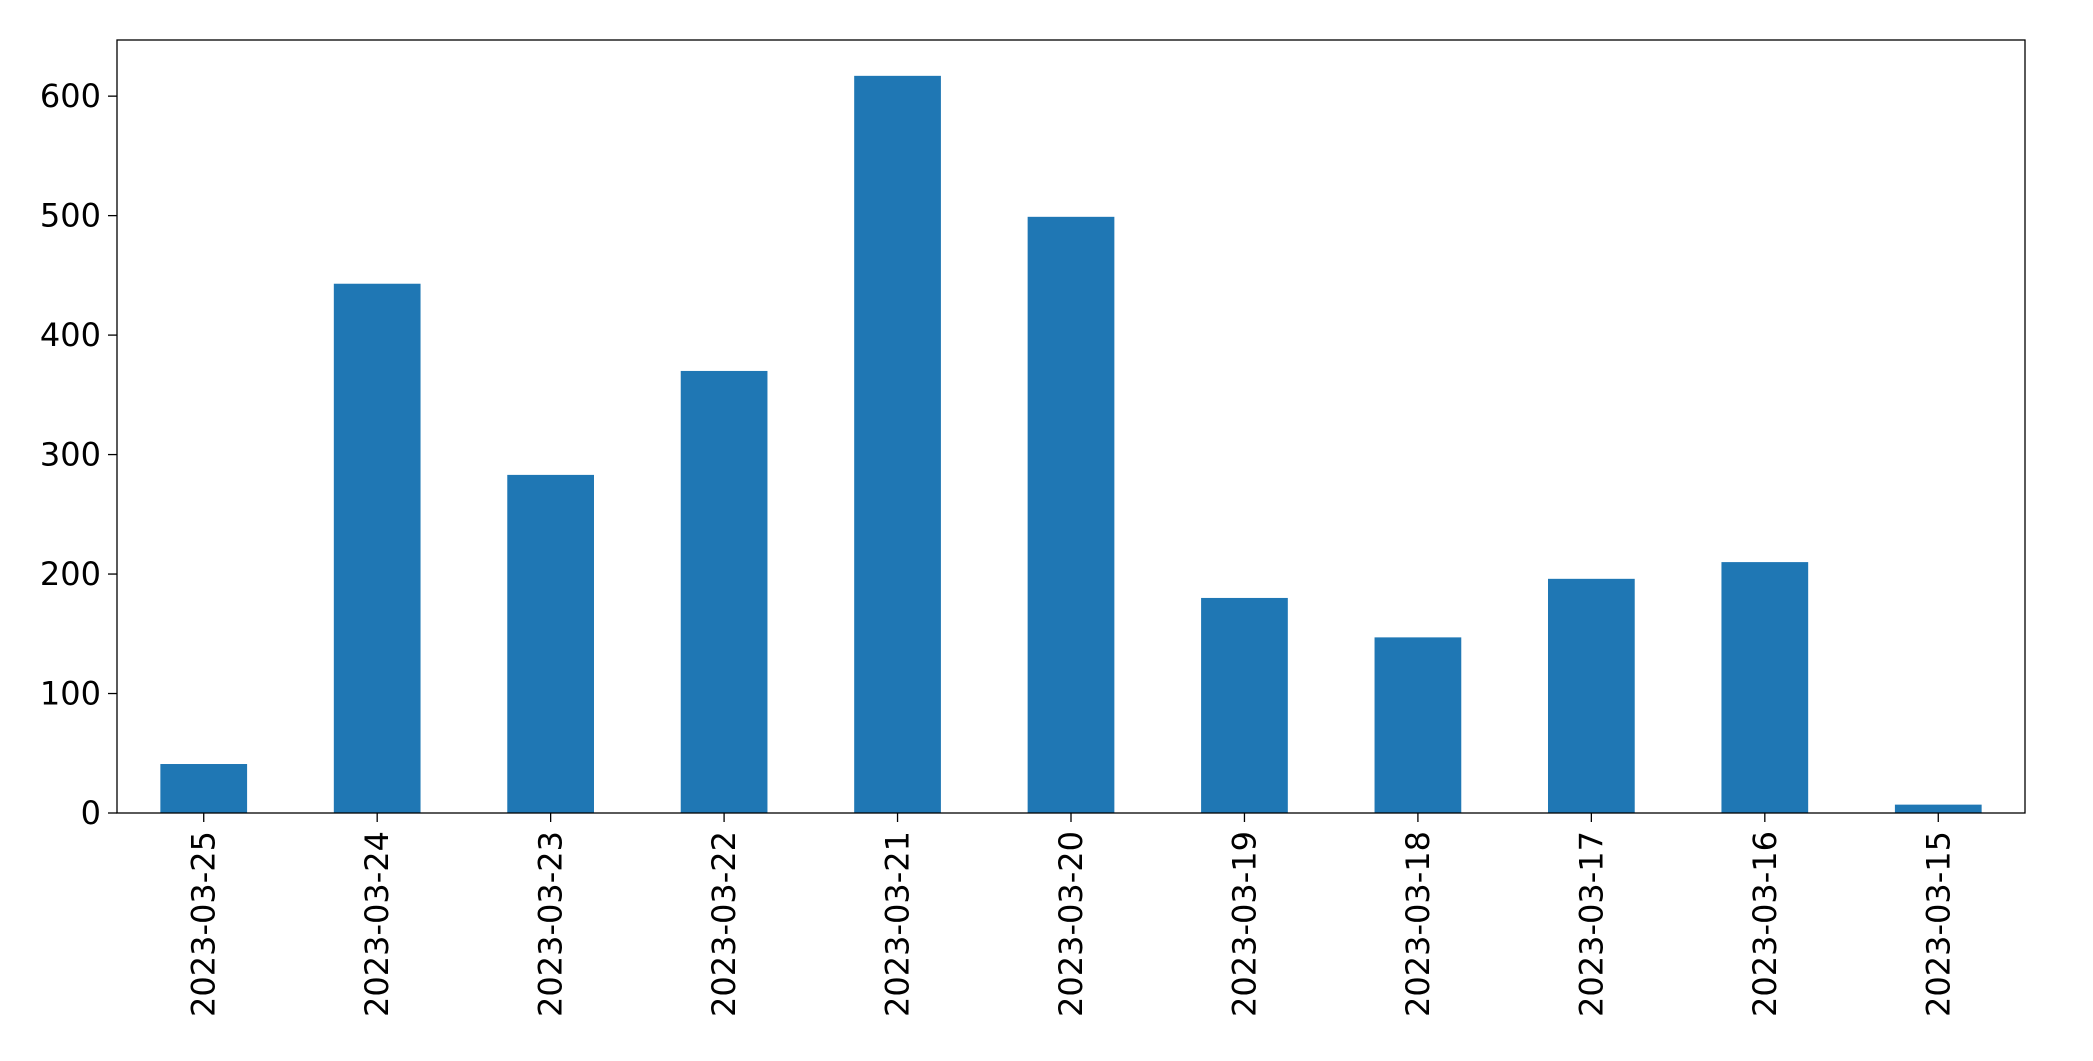 The width and height of the screenshot is (2093, 1061). I want to click on x-tick-label: 2023-03-22, so click(724, 924).